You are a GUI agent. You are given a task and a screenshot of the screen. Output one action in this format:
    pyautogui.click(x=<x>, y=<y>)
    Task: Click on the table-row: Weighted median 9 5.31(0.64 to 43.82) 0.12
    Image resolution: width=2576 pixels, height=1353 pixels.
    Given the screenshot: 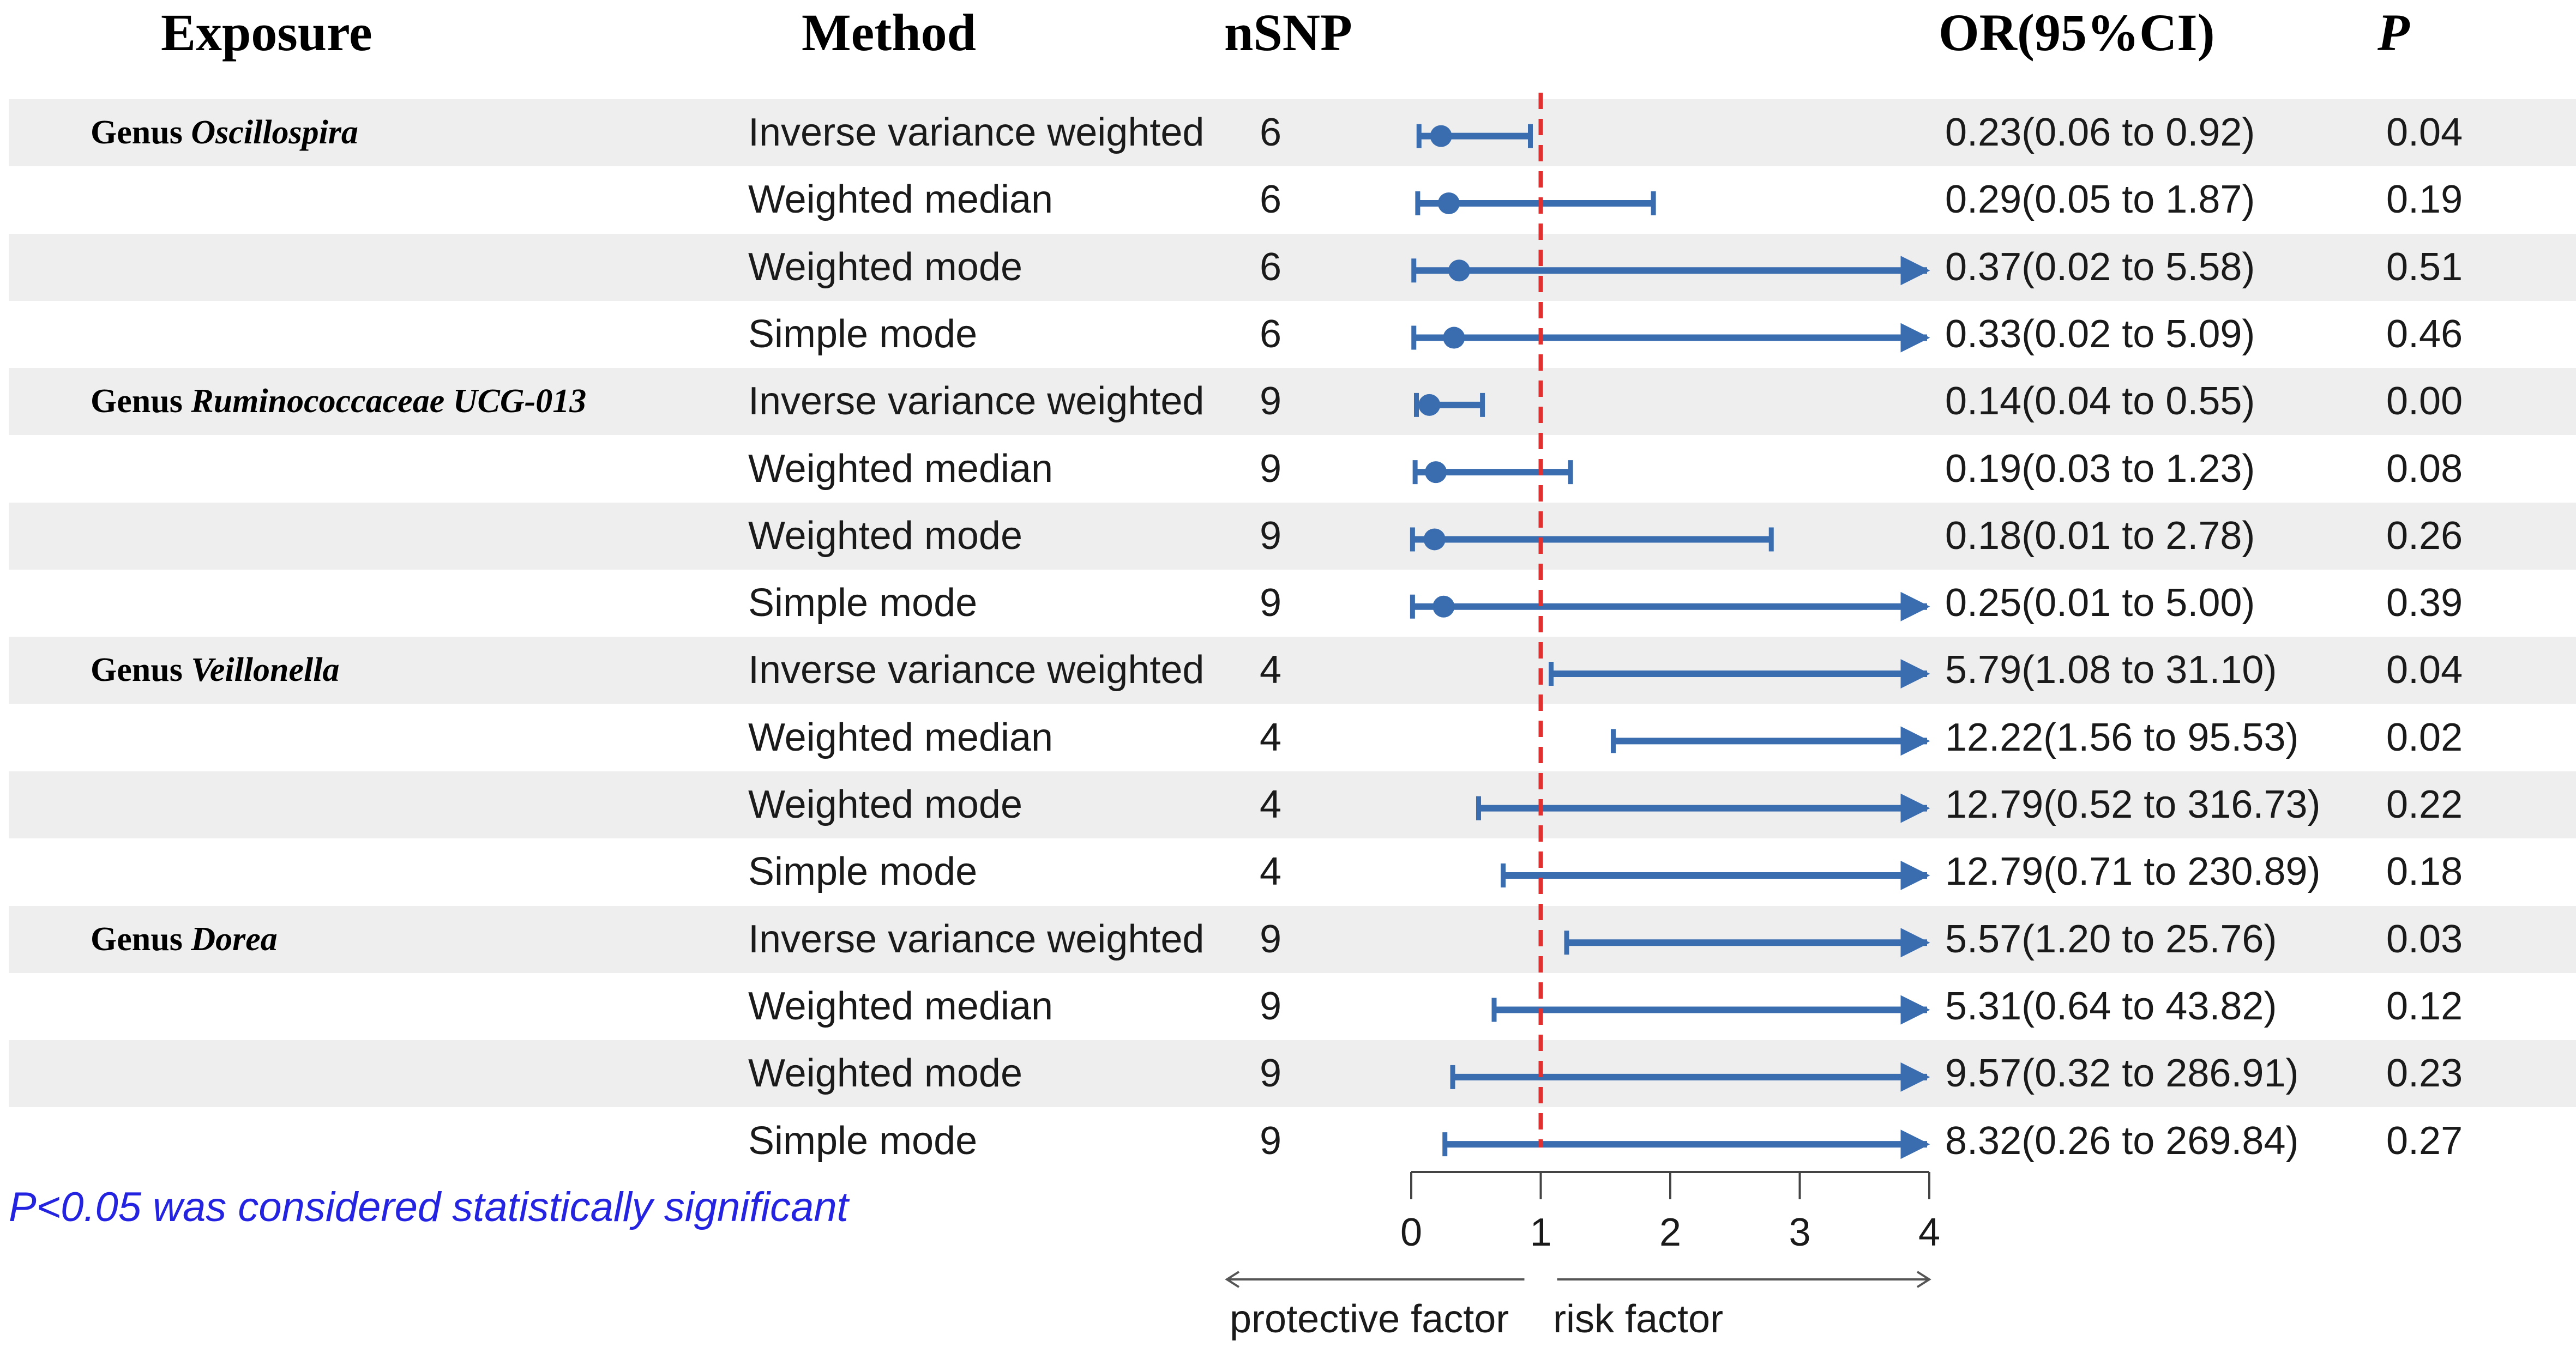 What is the action you would take?
    pyautogui.click(x=1292, y=1006)
    